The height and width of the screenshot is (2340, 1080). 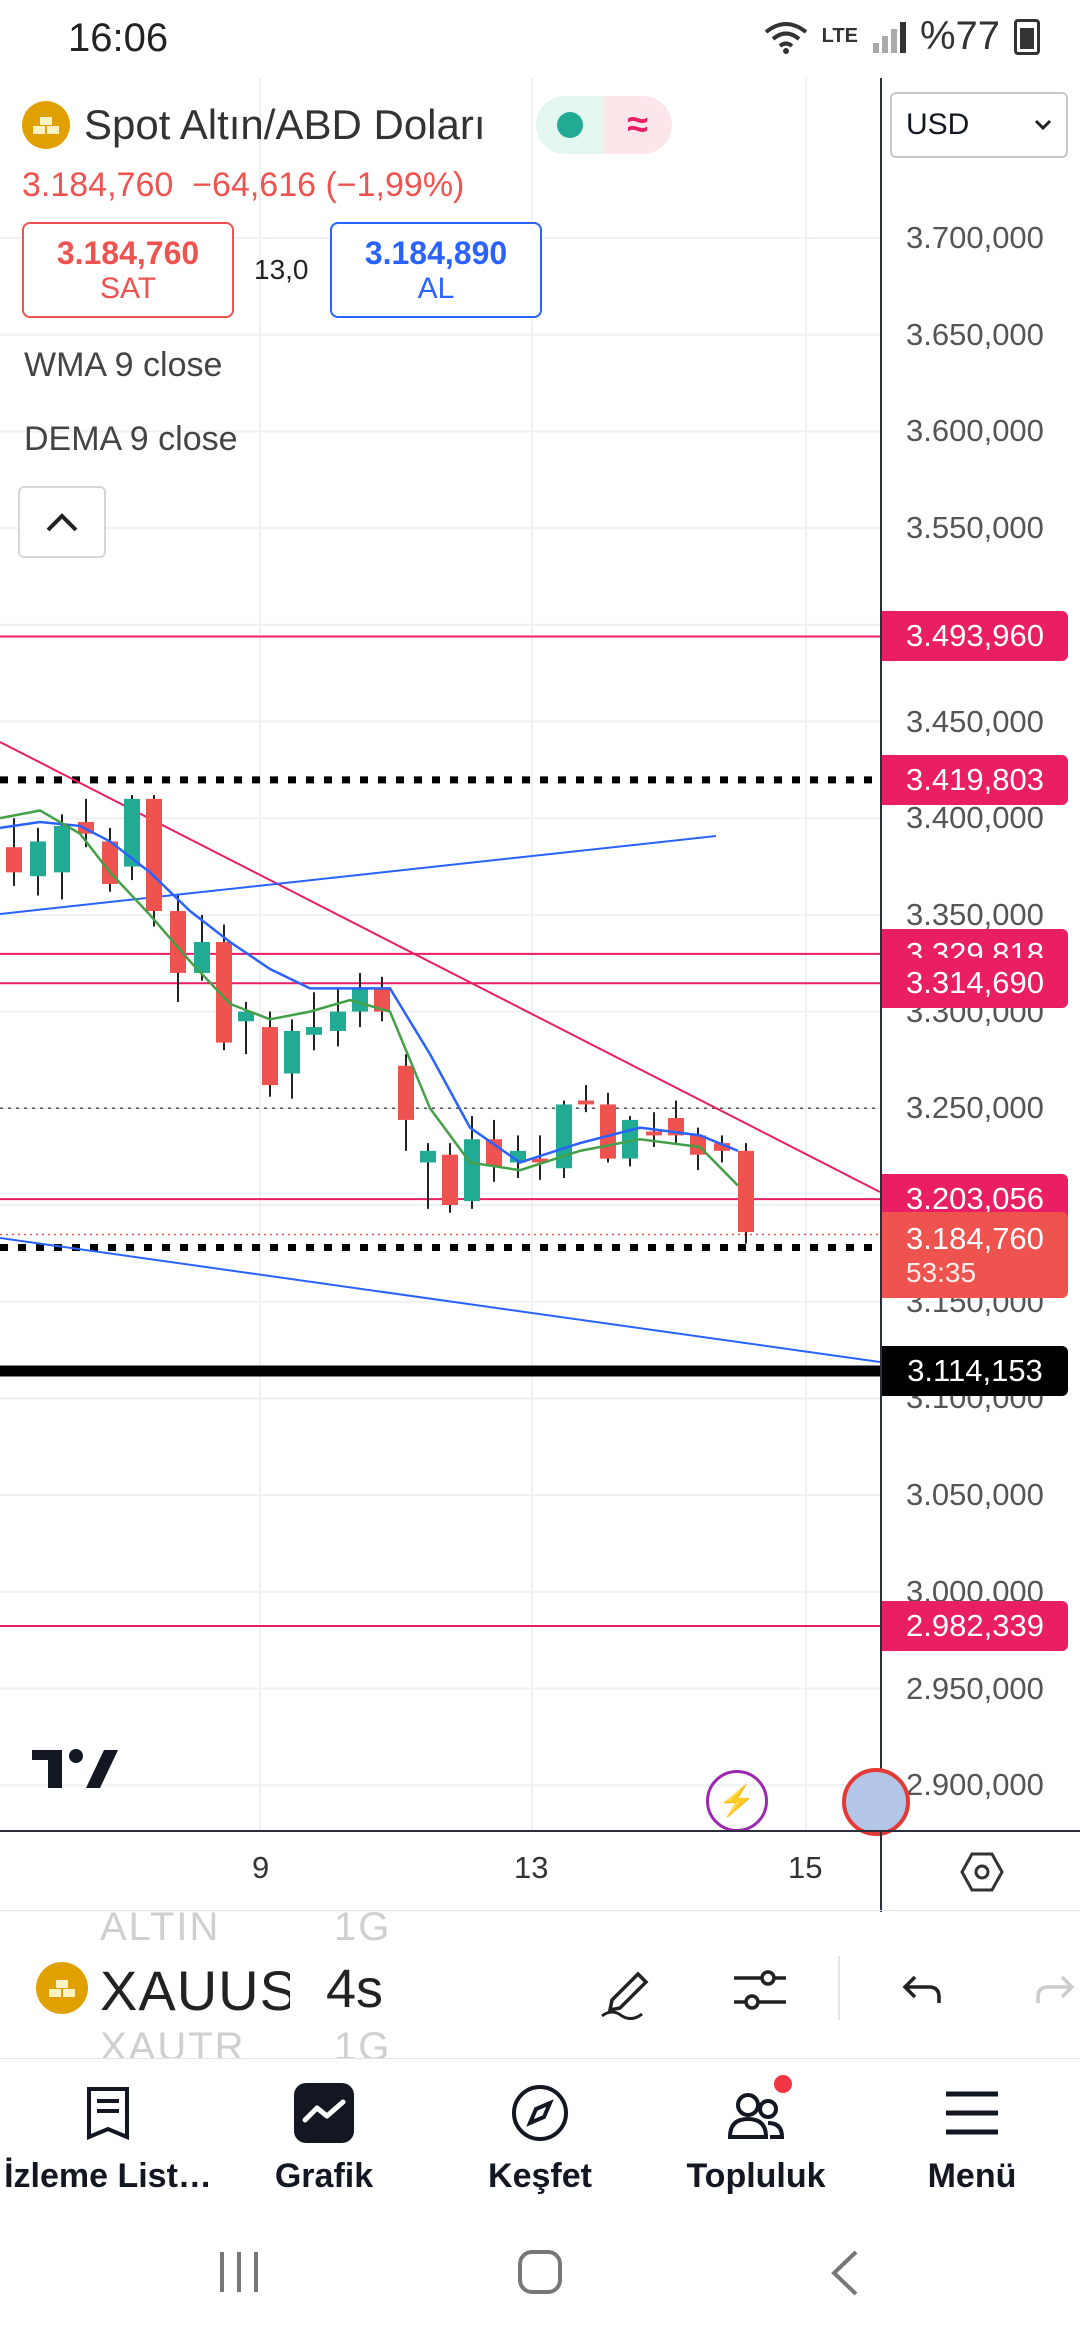 What do you see at coordinates (355, 1989) in the screenshot?
I see `interval-button: 4s` at bounding box center [355, 1989].